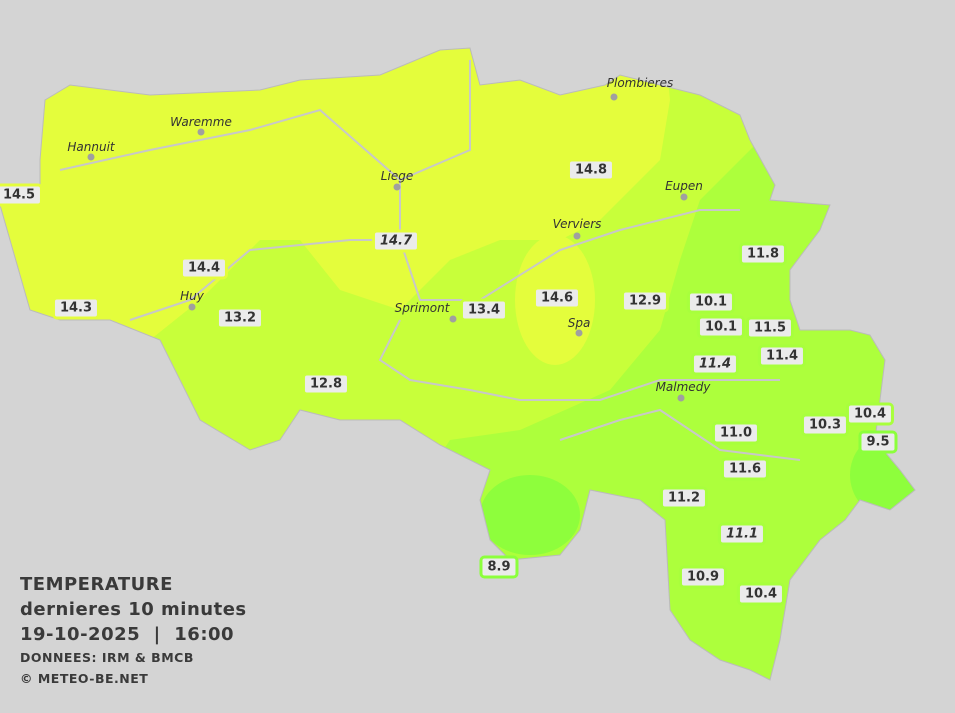 The width and height of the screenshot is (955, 713). What do you see at coordinates (484, 310) in the screenshot?
I see `reading-label: 13.4` at bounding box center [484, 310].